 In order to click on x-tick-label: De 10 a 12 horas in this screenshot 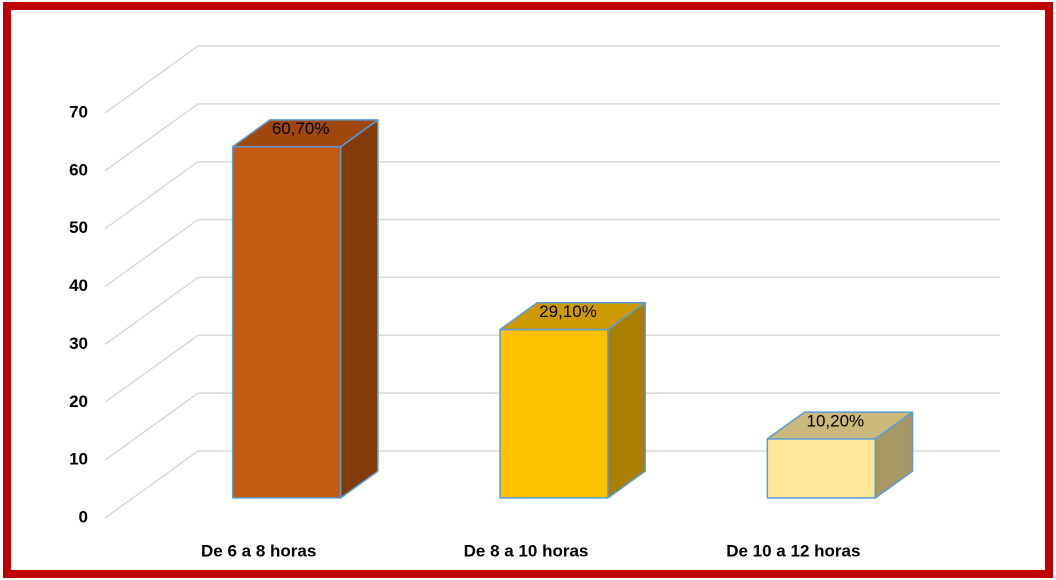, I will do `click(793, 550)`.